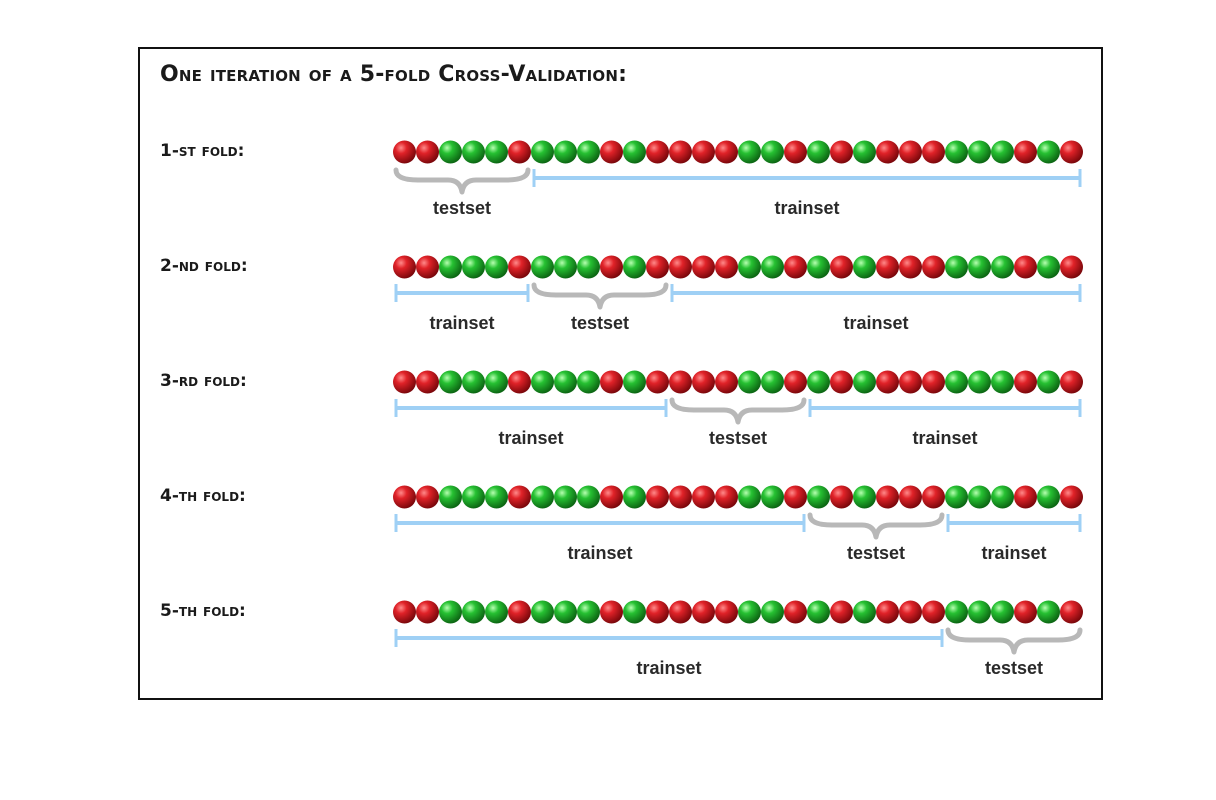  What do you see at coordinates (738, 438) in the screenshot?
I see `testset-label: testset` at bounding box center [738, 438].